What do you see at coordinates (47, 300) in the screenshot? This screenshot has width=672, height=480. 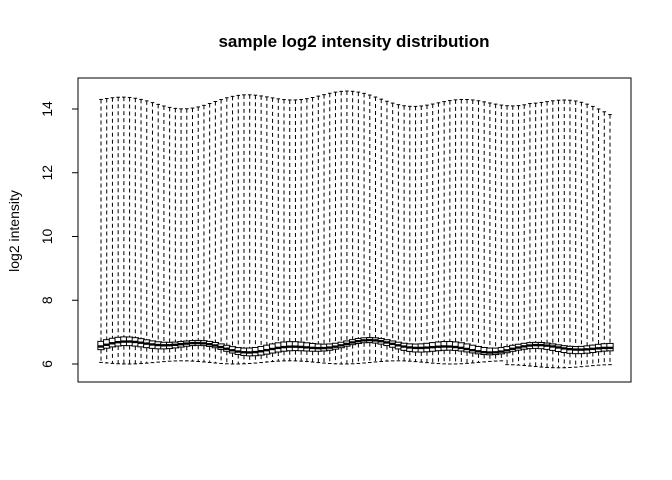 I see `y-tick-label: 8` at bounding box center [47, 300].